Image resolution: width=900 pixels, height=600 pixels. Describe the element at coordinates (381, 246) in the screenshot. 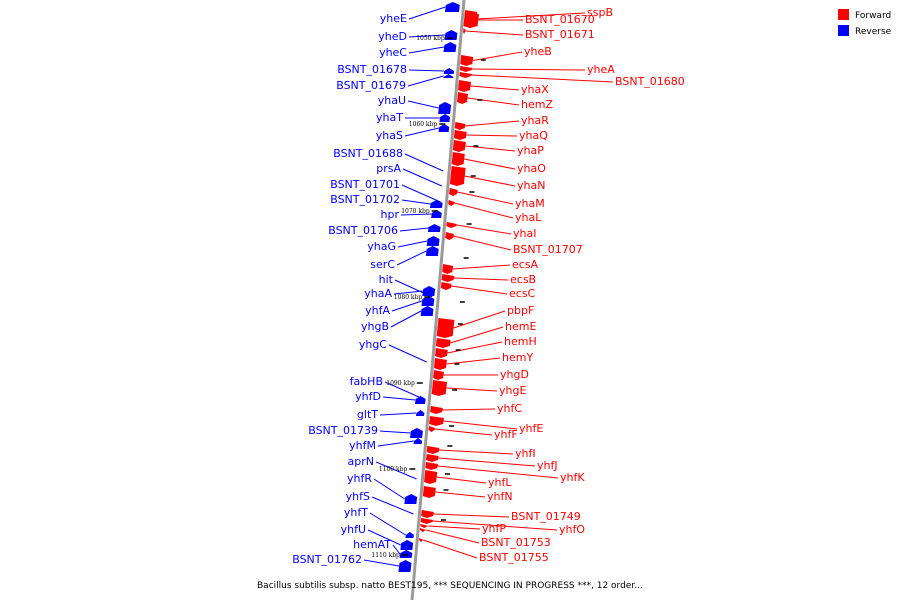

I see `reverse-gene-label: yhaG` at that location.